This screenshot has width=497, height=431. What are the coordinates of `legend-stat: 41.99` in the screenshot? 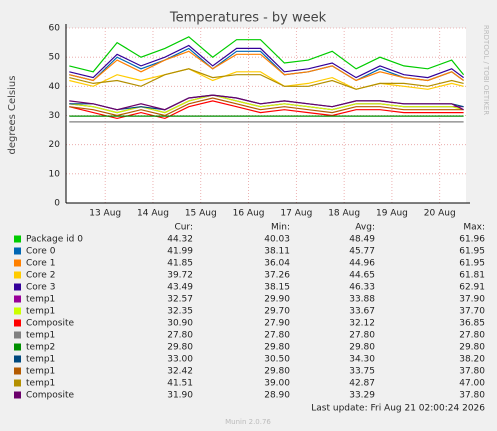 It's located at (180, 252).